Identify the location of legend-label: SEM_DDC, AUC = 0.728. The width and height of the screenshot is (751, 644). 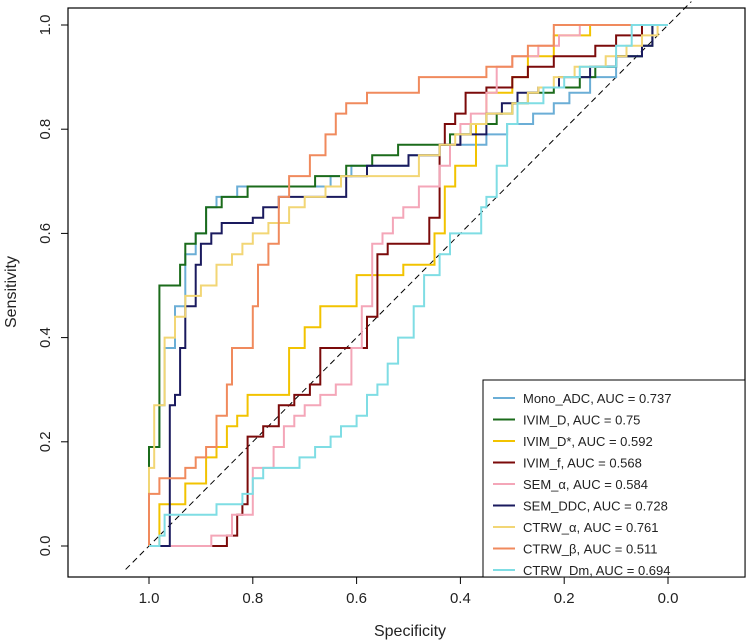
(595, 506).